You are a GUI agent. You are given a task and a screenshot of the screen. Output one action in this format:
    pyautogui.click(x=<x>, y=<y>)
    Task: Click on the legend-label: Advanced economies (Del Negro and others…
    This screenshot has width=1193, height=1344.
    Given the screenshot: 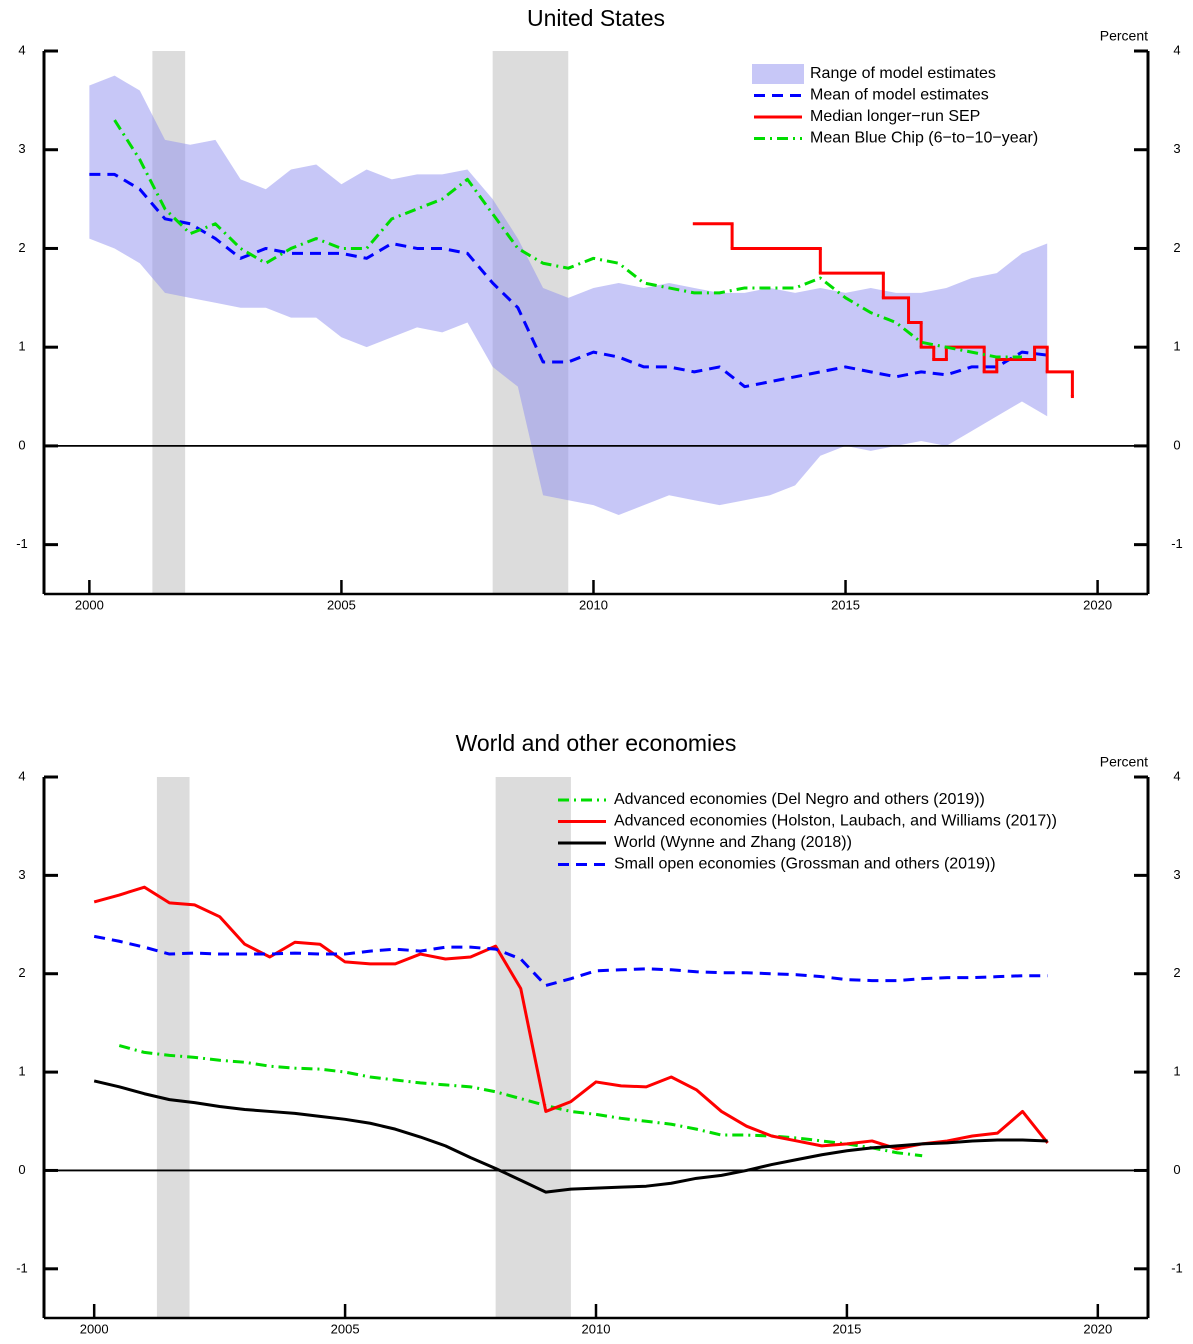 What is the action you would take?
    pyautogui.click(x=799, y=799)
    